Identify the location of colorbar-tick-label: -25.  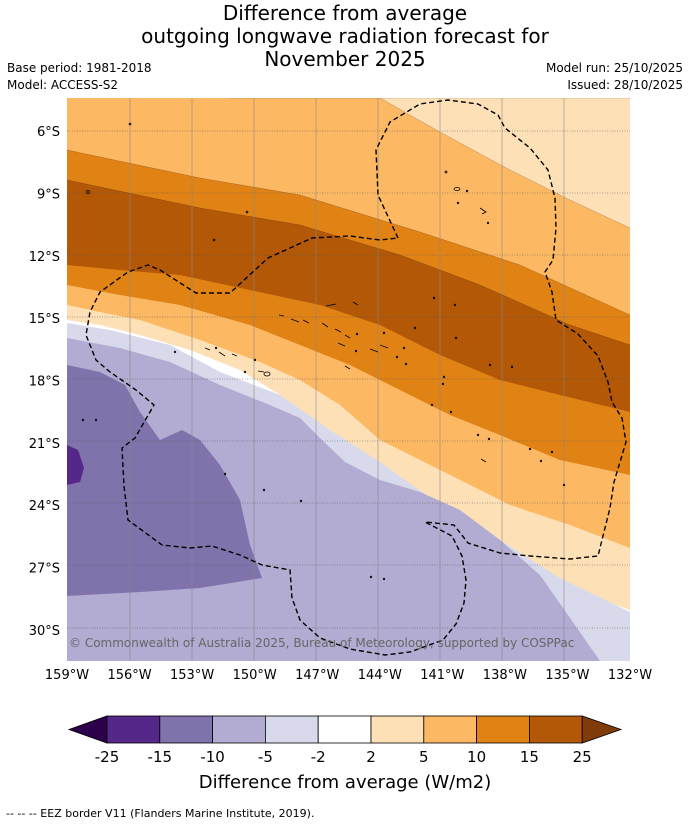
(107, 757).